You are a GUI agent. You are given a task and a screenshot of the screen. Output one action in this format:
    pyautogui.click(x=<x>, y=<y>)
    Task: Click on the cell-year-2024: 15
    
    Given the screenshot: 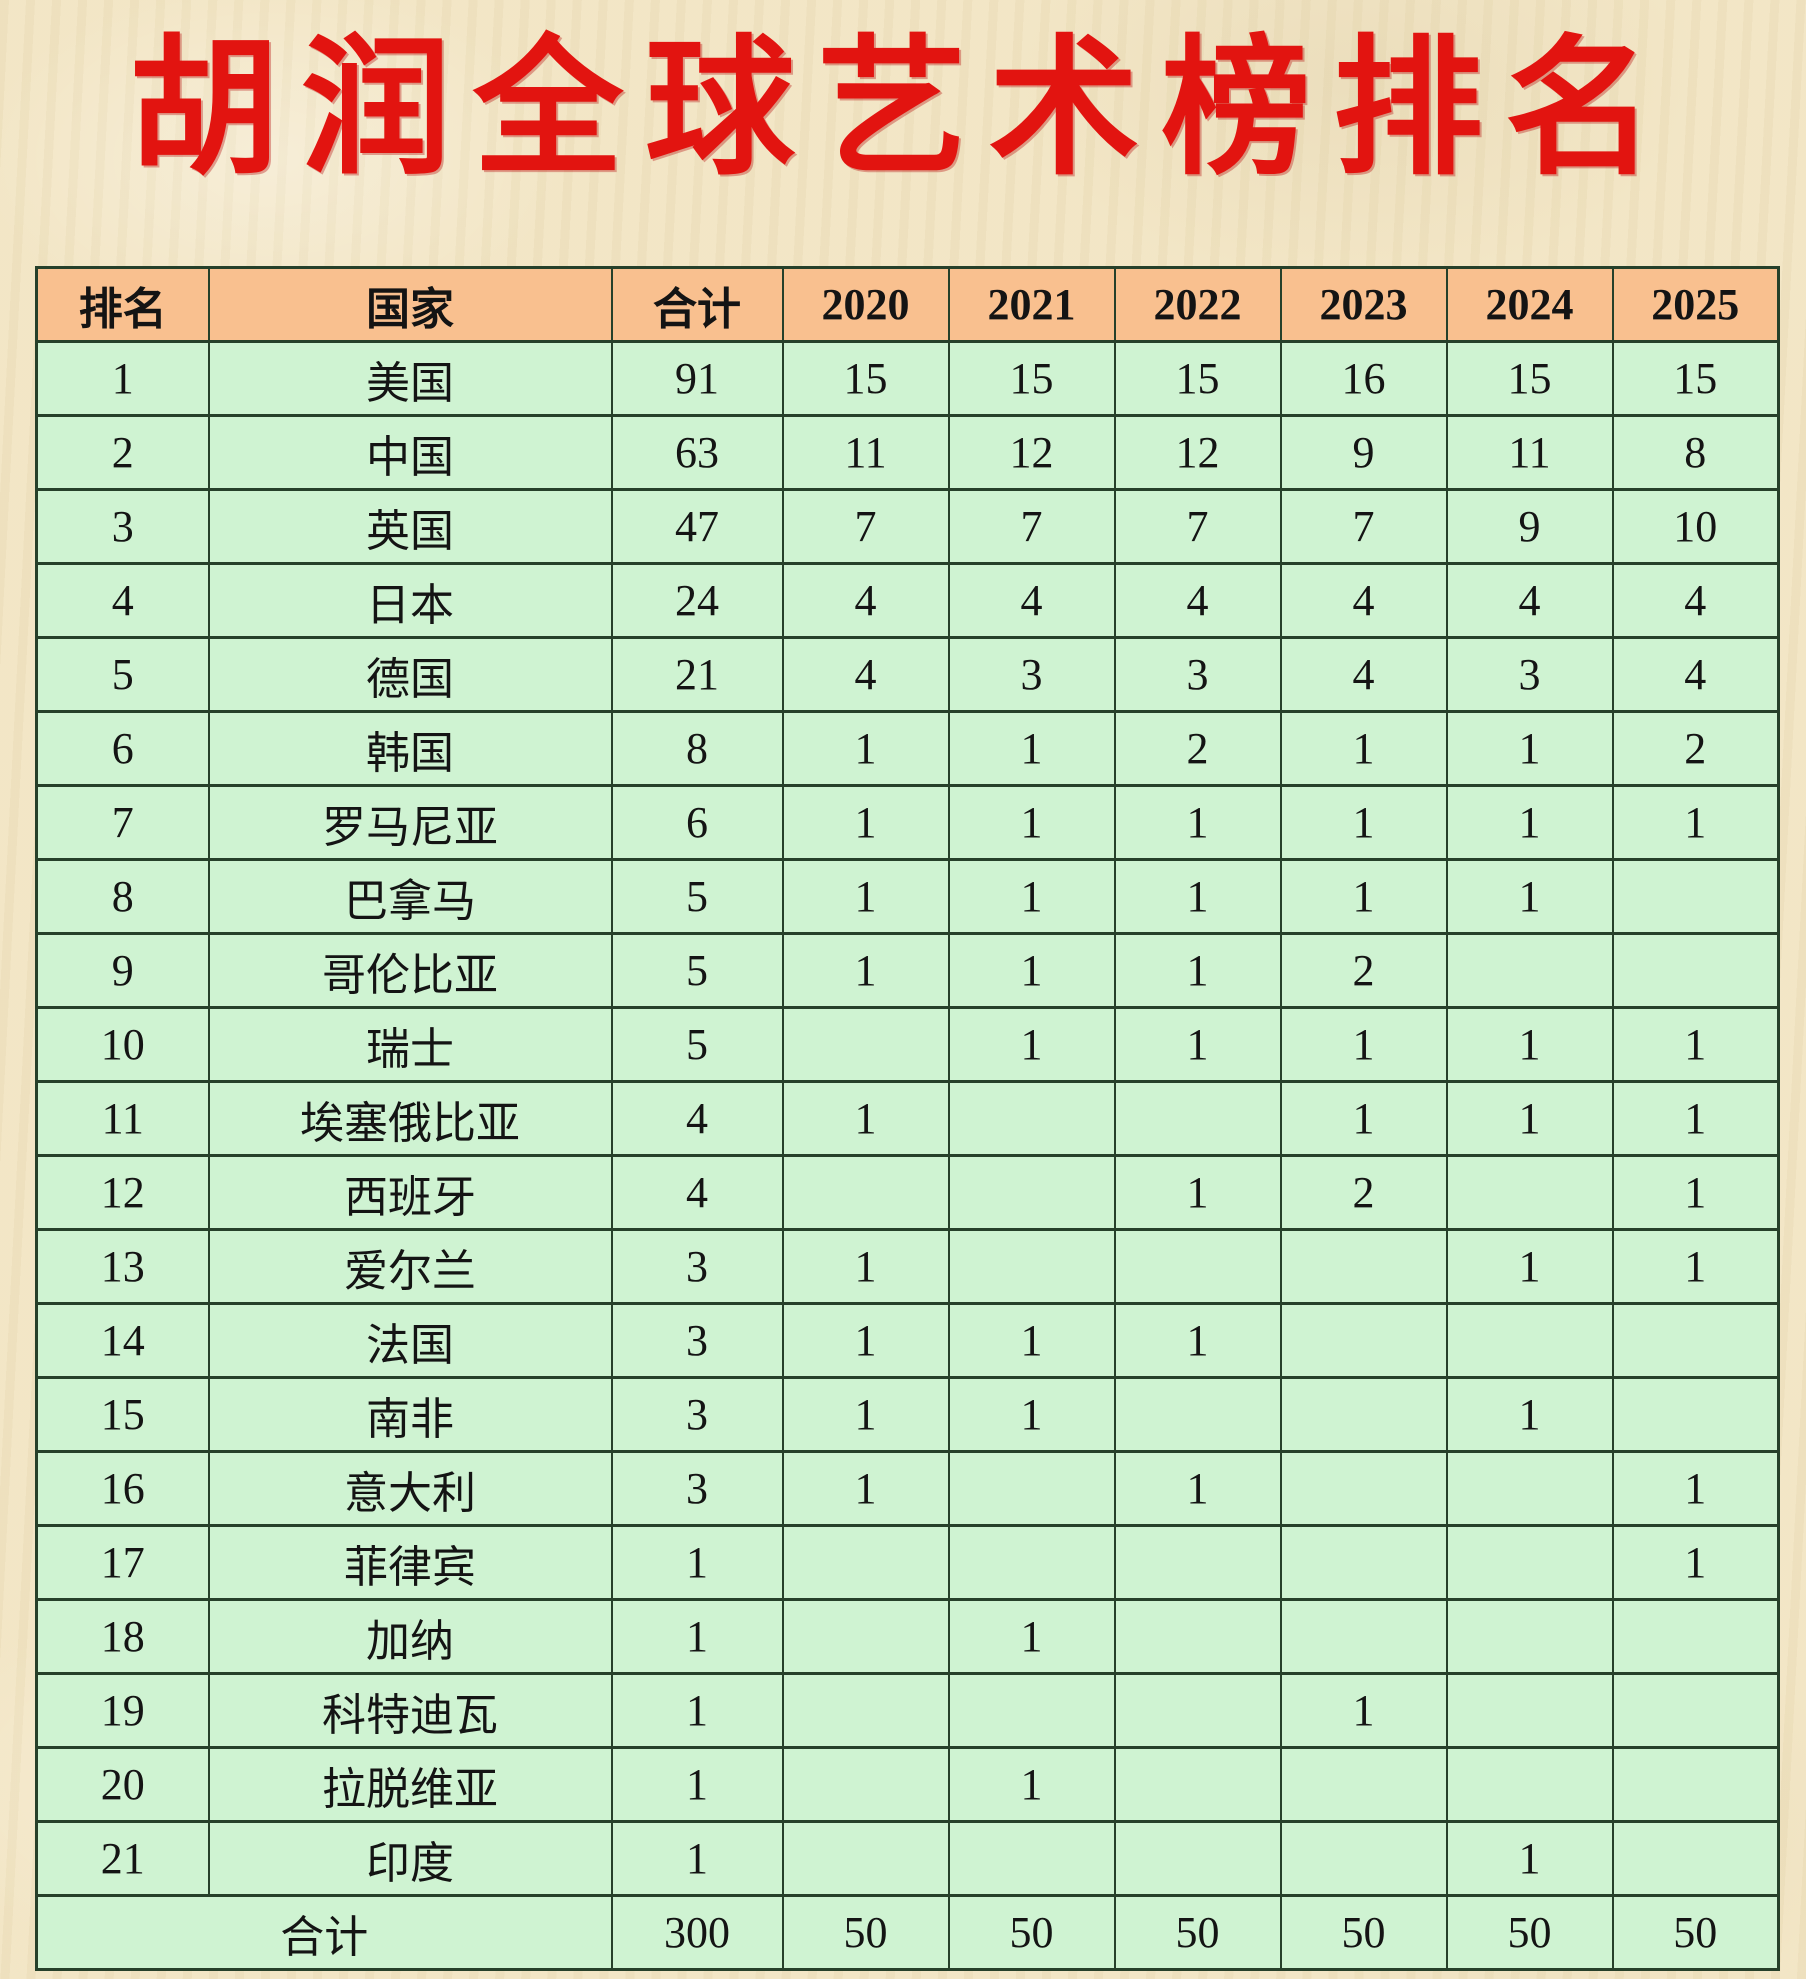 What is the action you would take?
    pyautogui.click(x=1529, y=378)
    